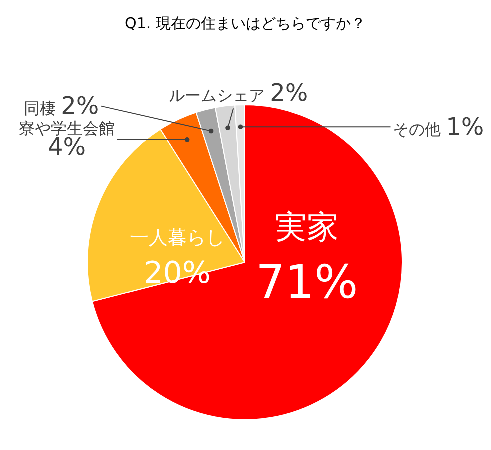 This screenshot has height=450, width=491. I want to click on slice-label: その他, so click(417, 129).